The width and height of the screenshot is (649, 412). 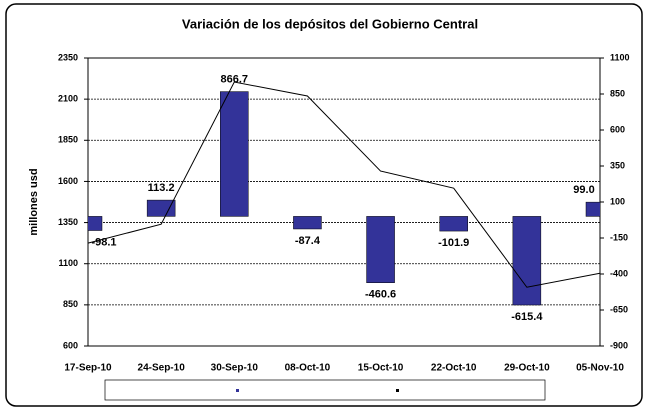 I want to click on value-label: -460.6, so click(x=380, y=295).